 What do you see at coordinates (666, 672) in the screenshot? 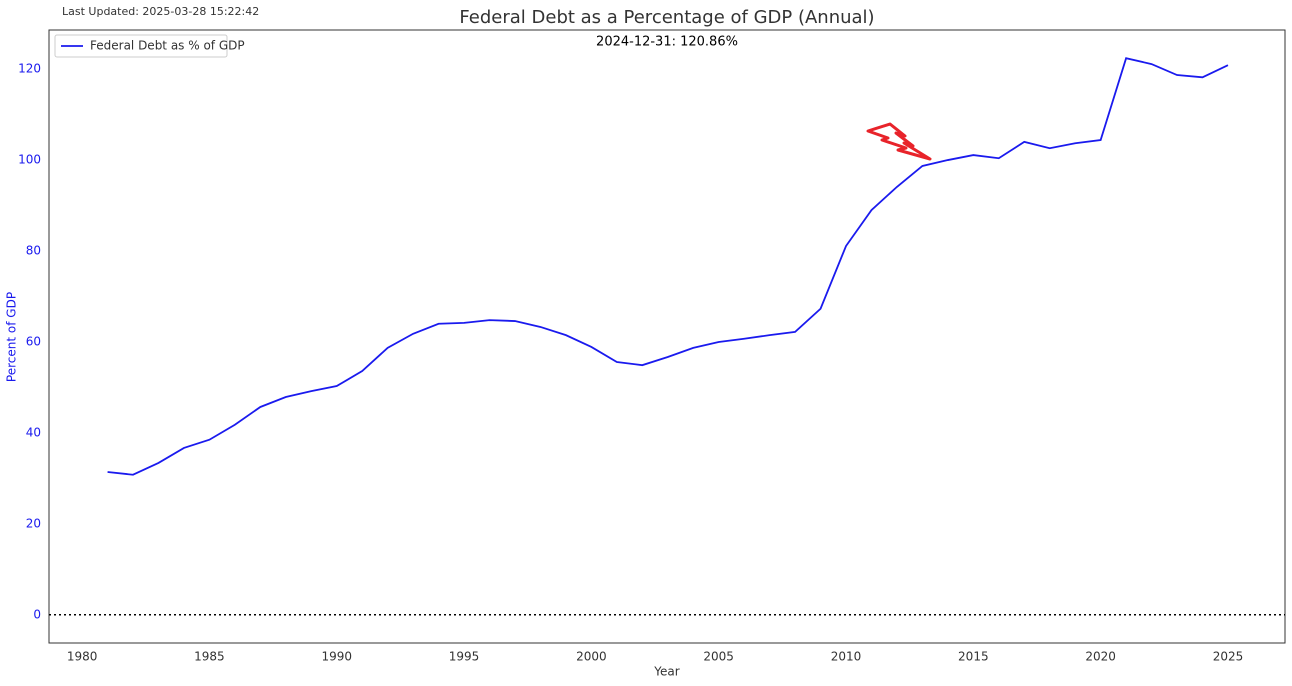
I see `x-axis-label: Year` at bounding box center [666, 672].